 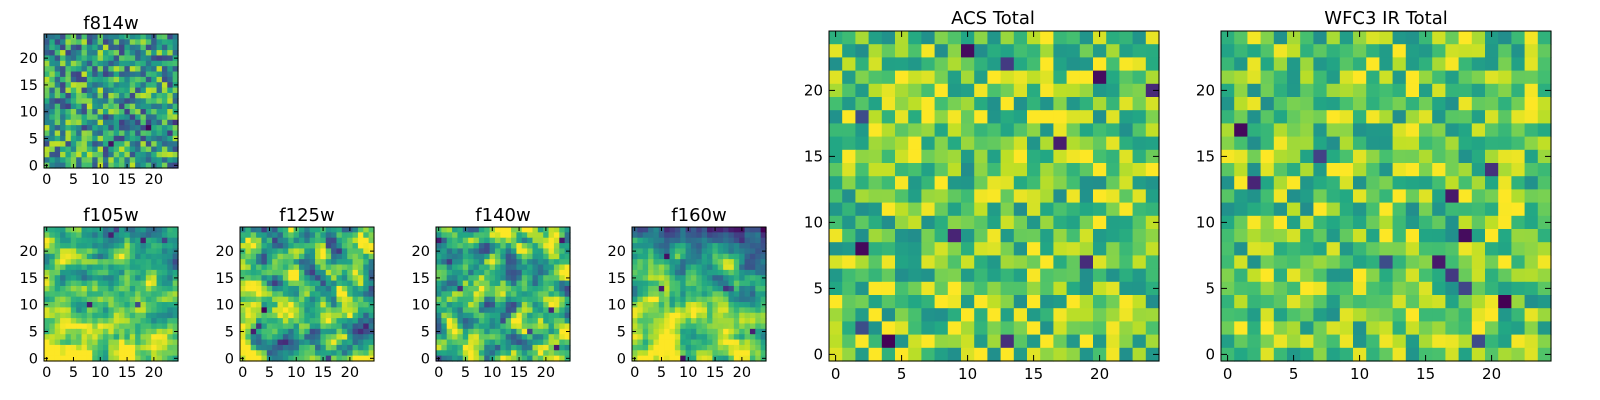 What do you see at coordinates (102, 180) in the screenshot?
I see `x-axis: 0 5 10 15 20` at bounding box center [102, 180].